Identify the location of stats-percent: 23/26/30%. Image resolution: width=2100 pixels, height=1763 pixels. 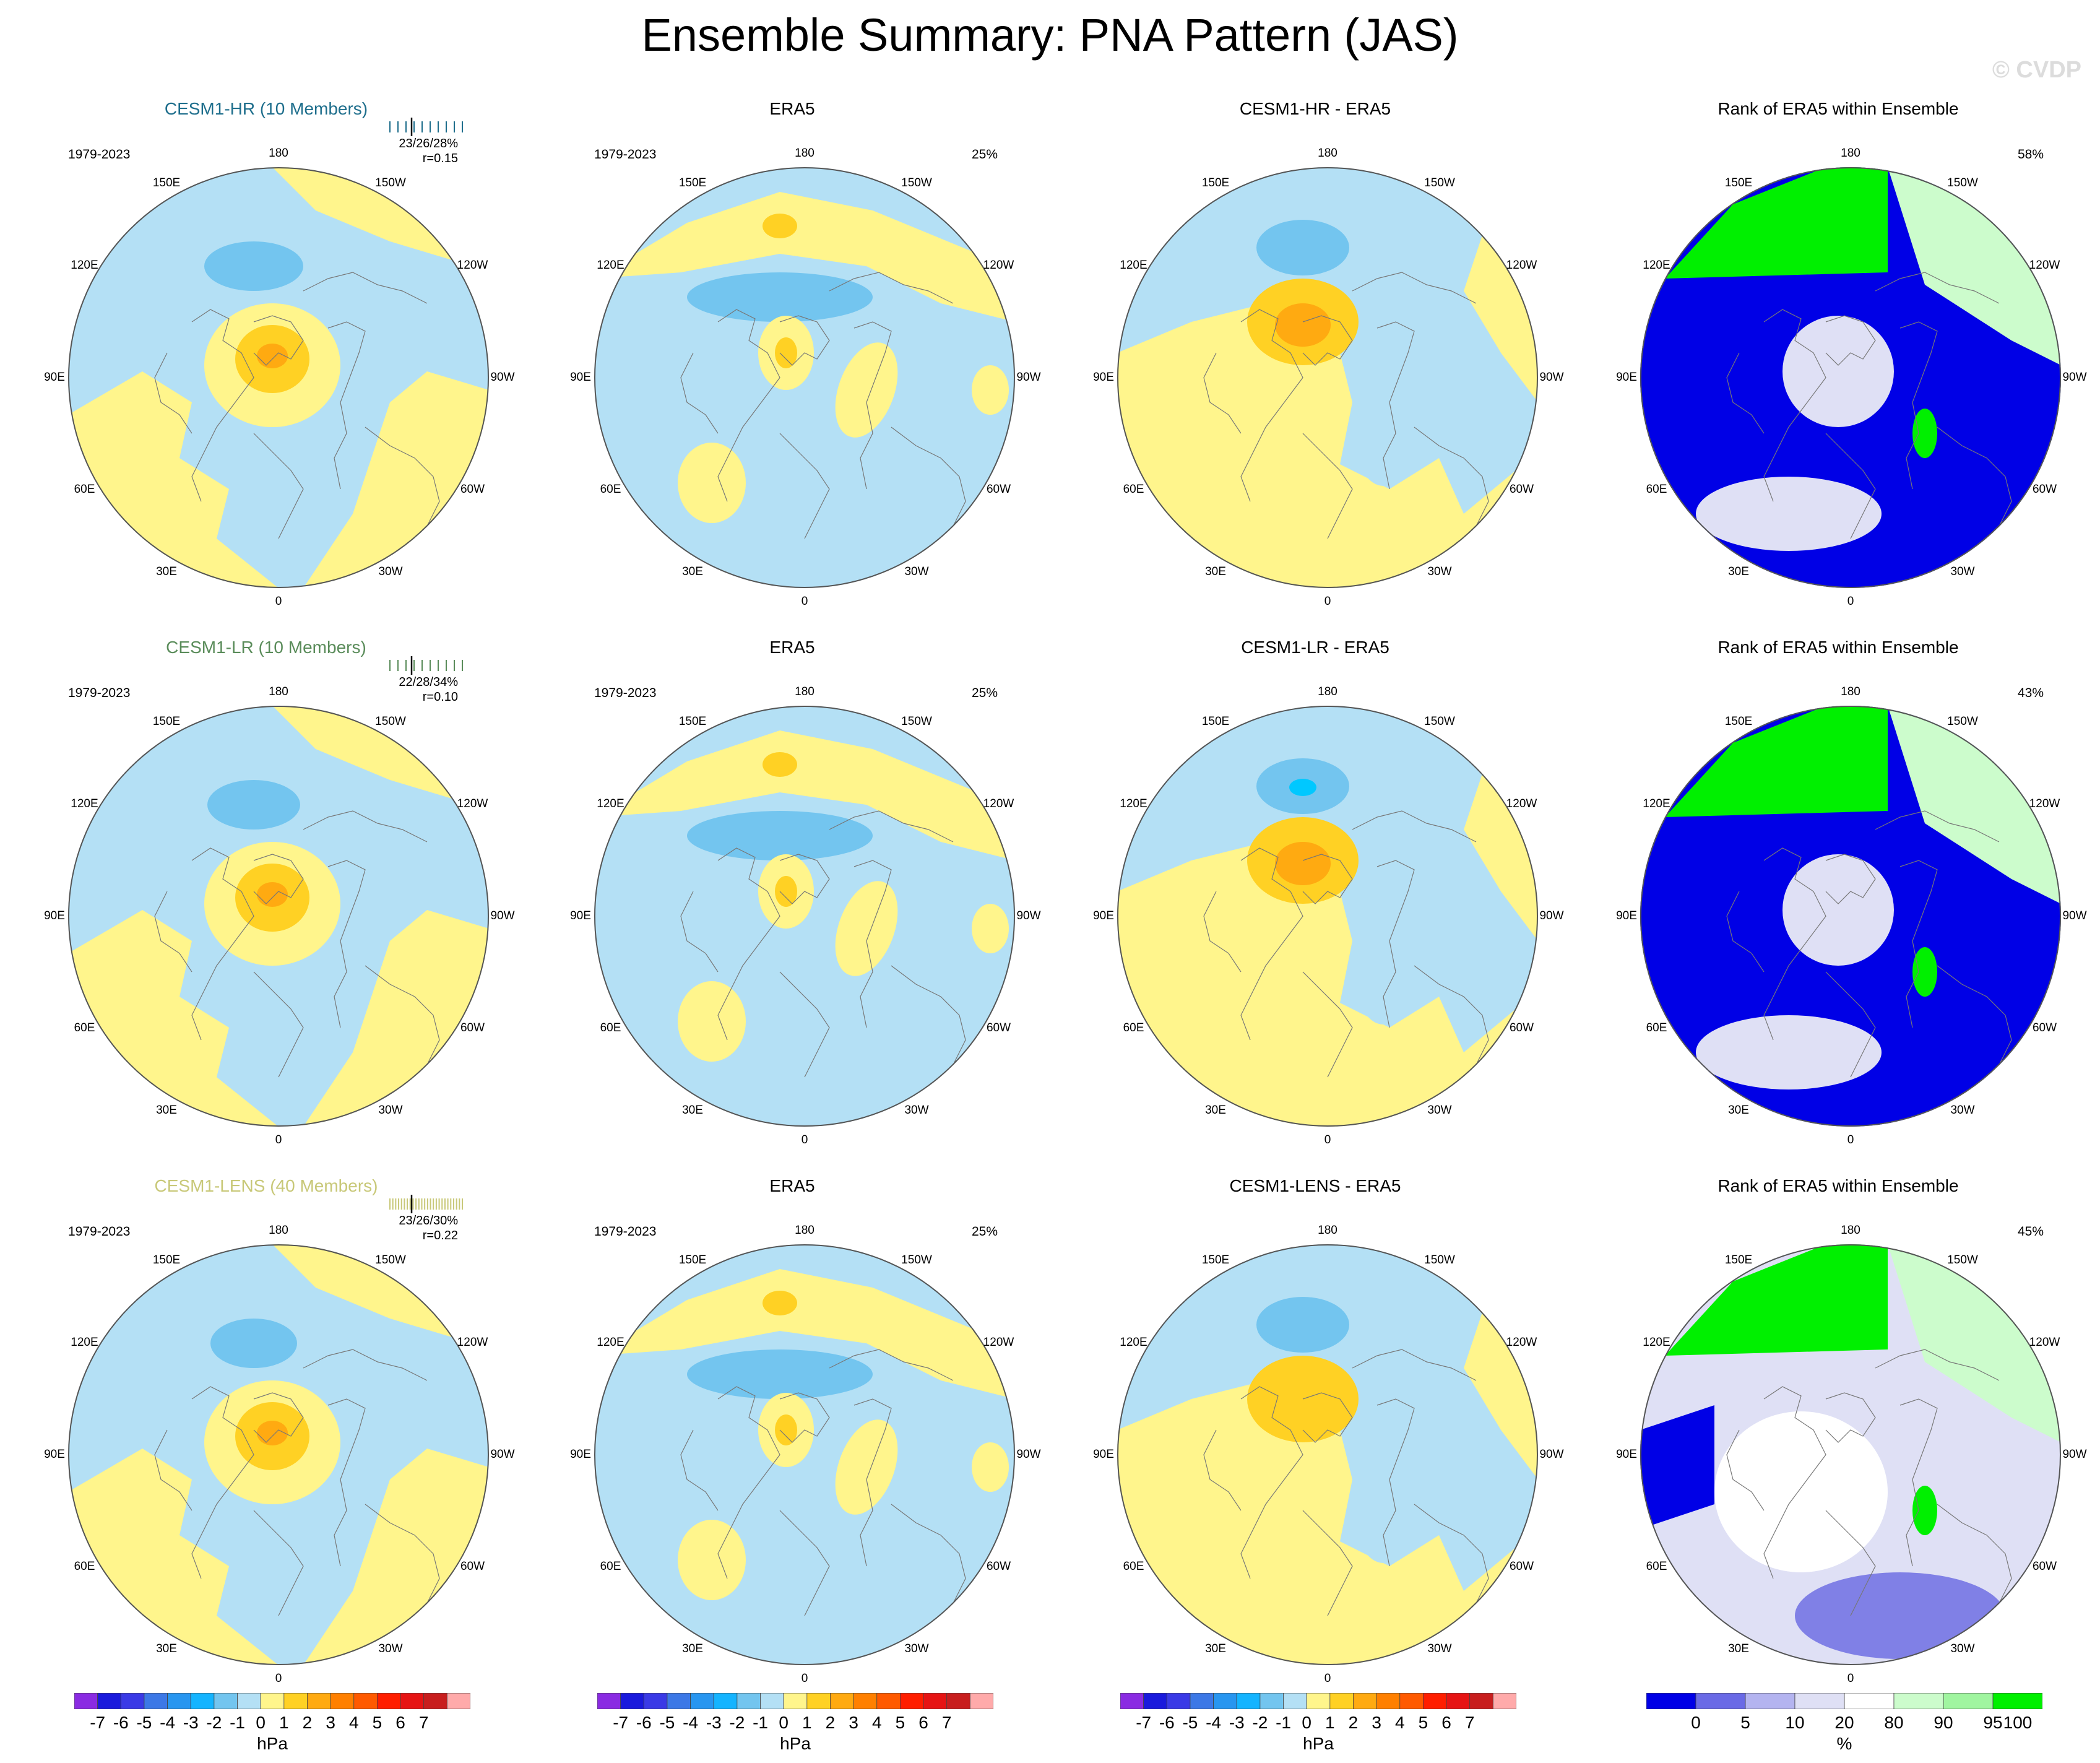
(428, 1221).